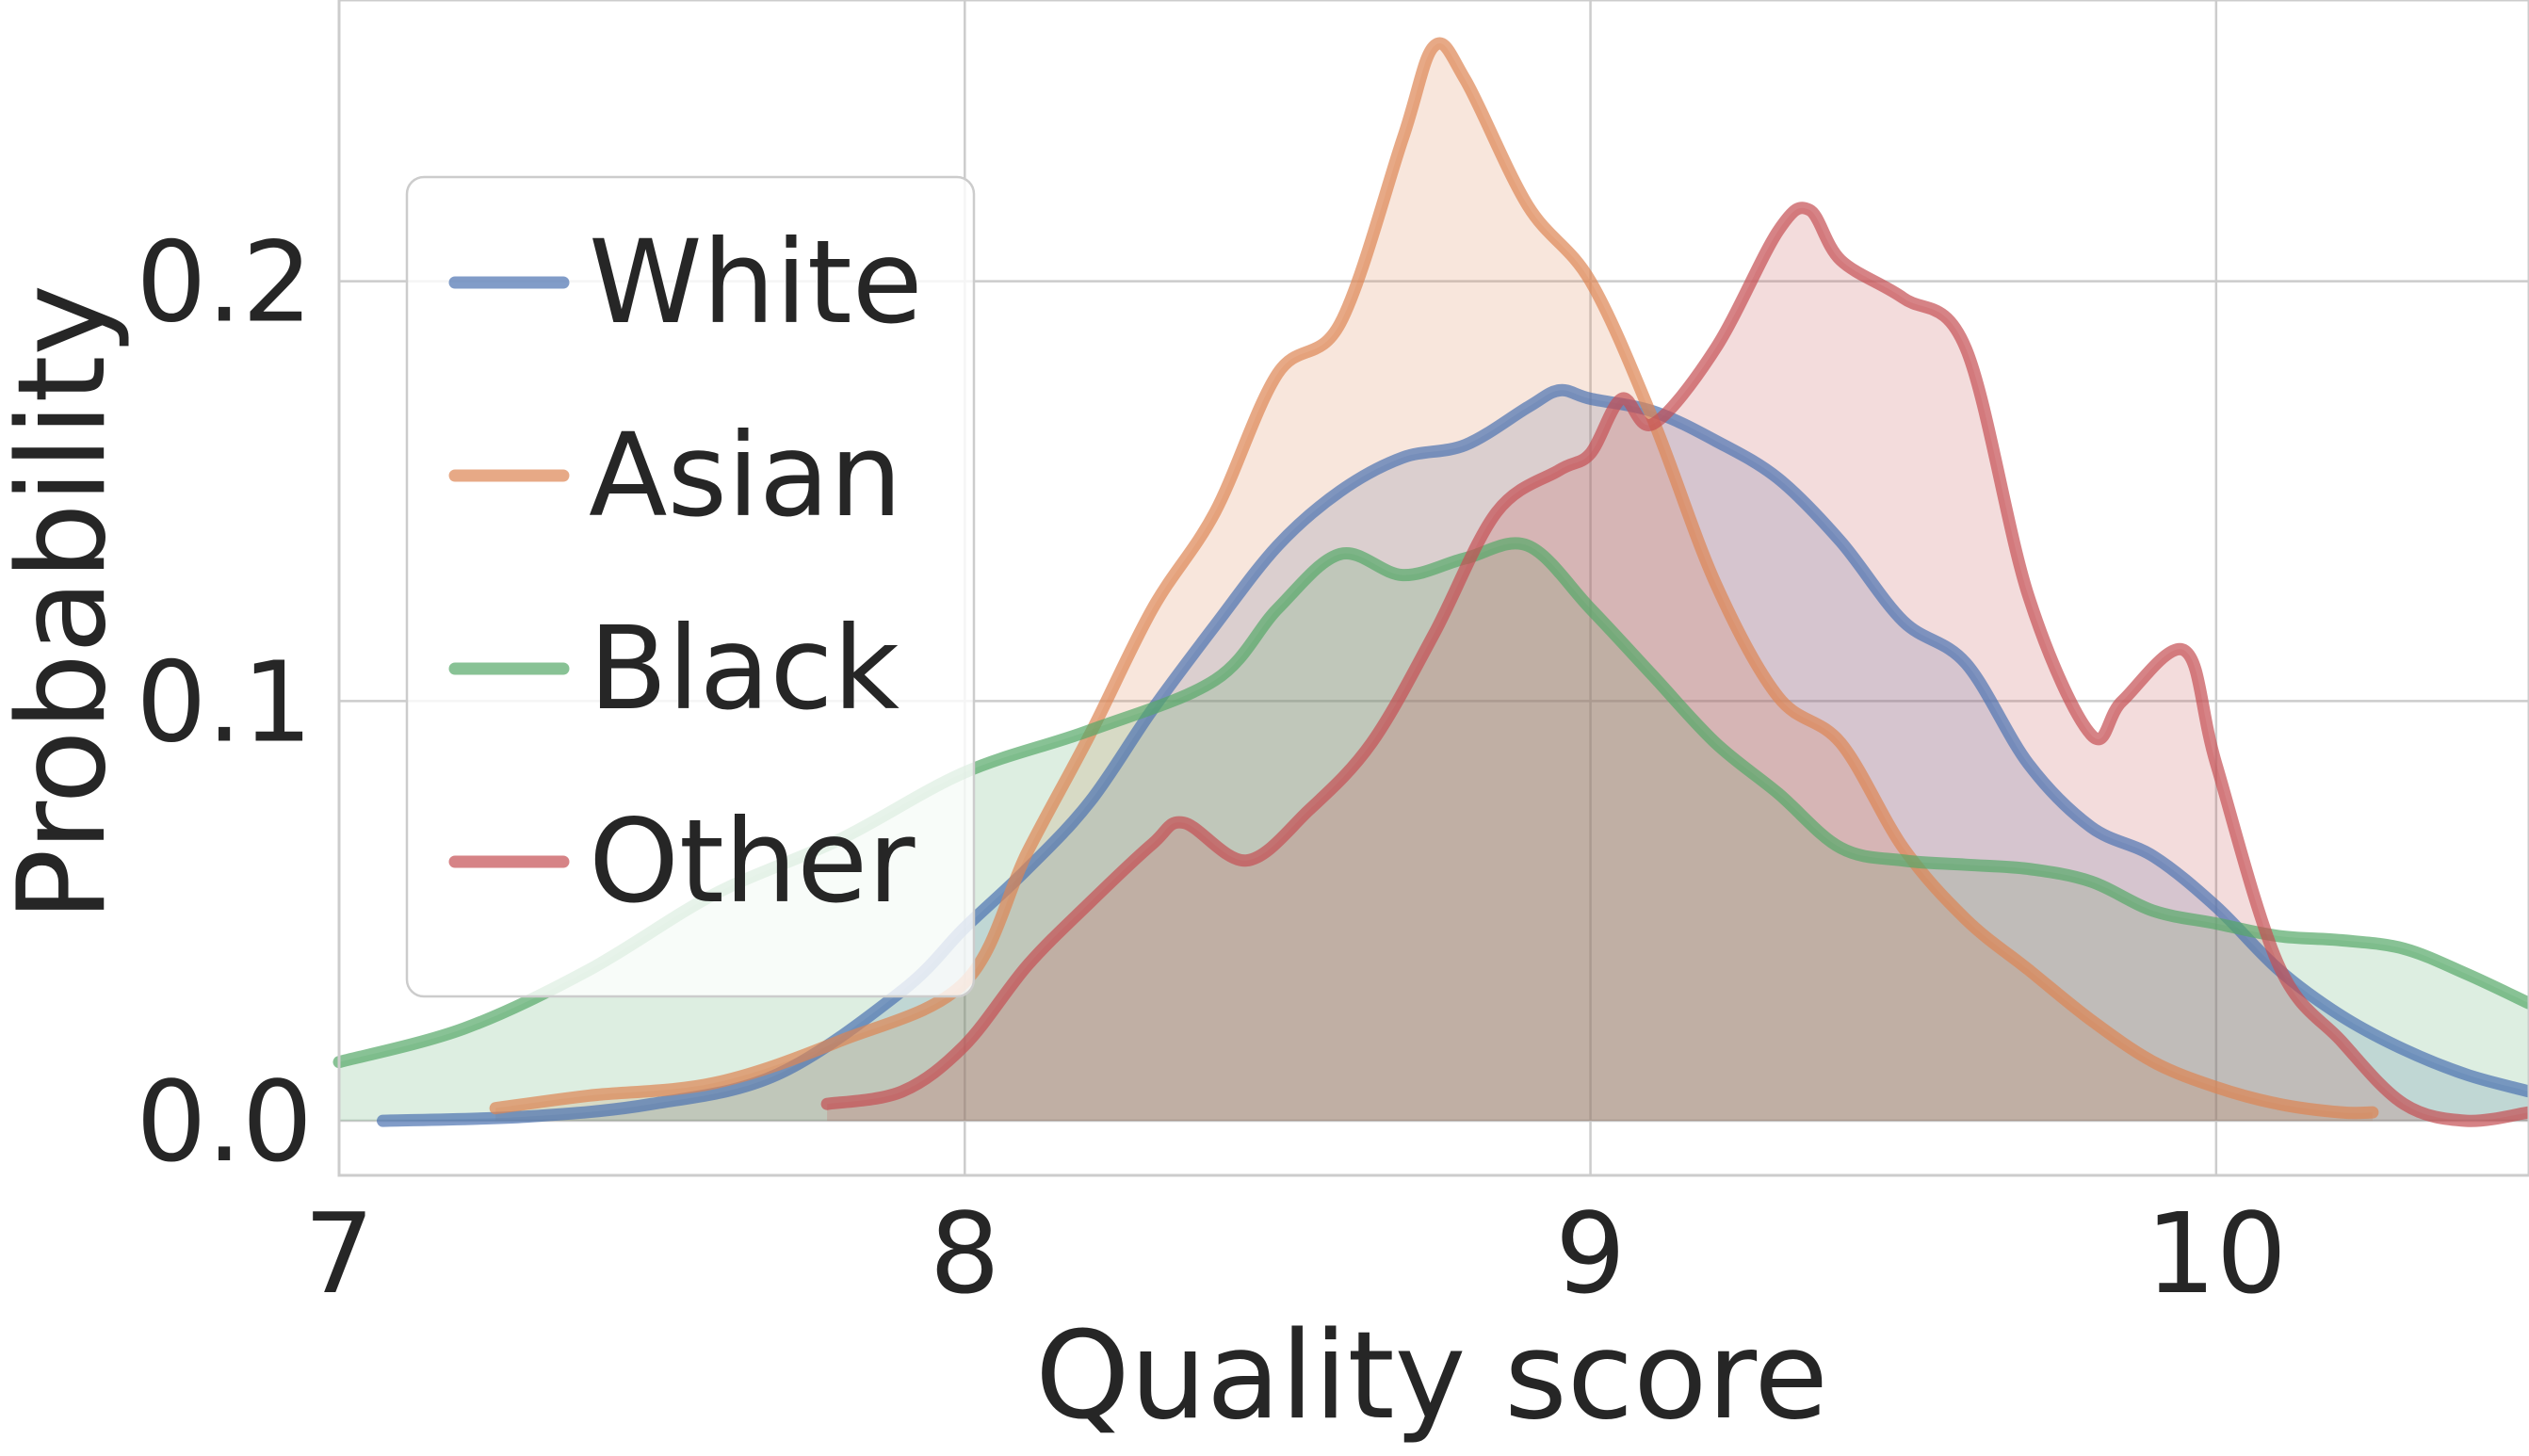 Image resolution: width=2529 pixels, height=1456 pixels. What do you see at coordinates (2216, 1253) in the screenshot?
I see `x-tick-label: 10` at bounding box center [2216, 1253].